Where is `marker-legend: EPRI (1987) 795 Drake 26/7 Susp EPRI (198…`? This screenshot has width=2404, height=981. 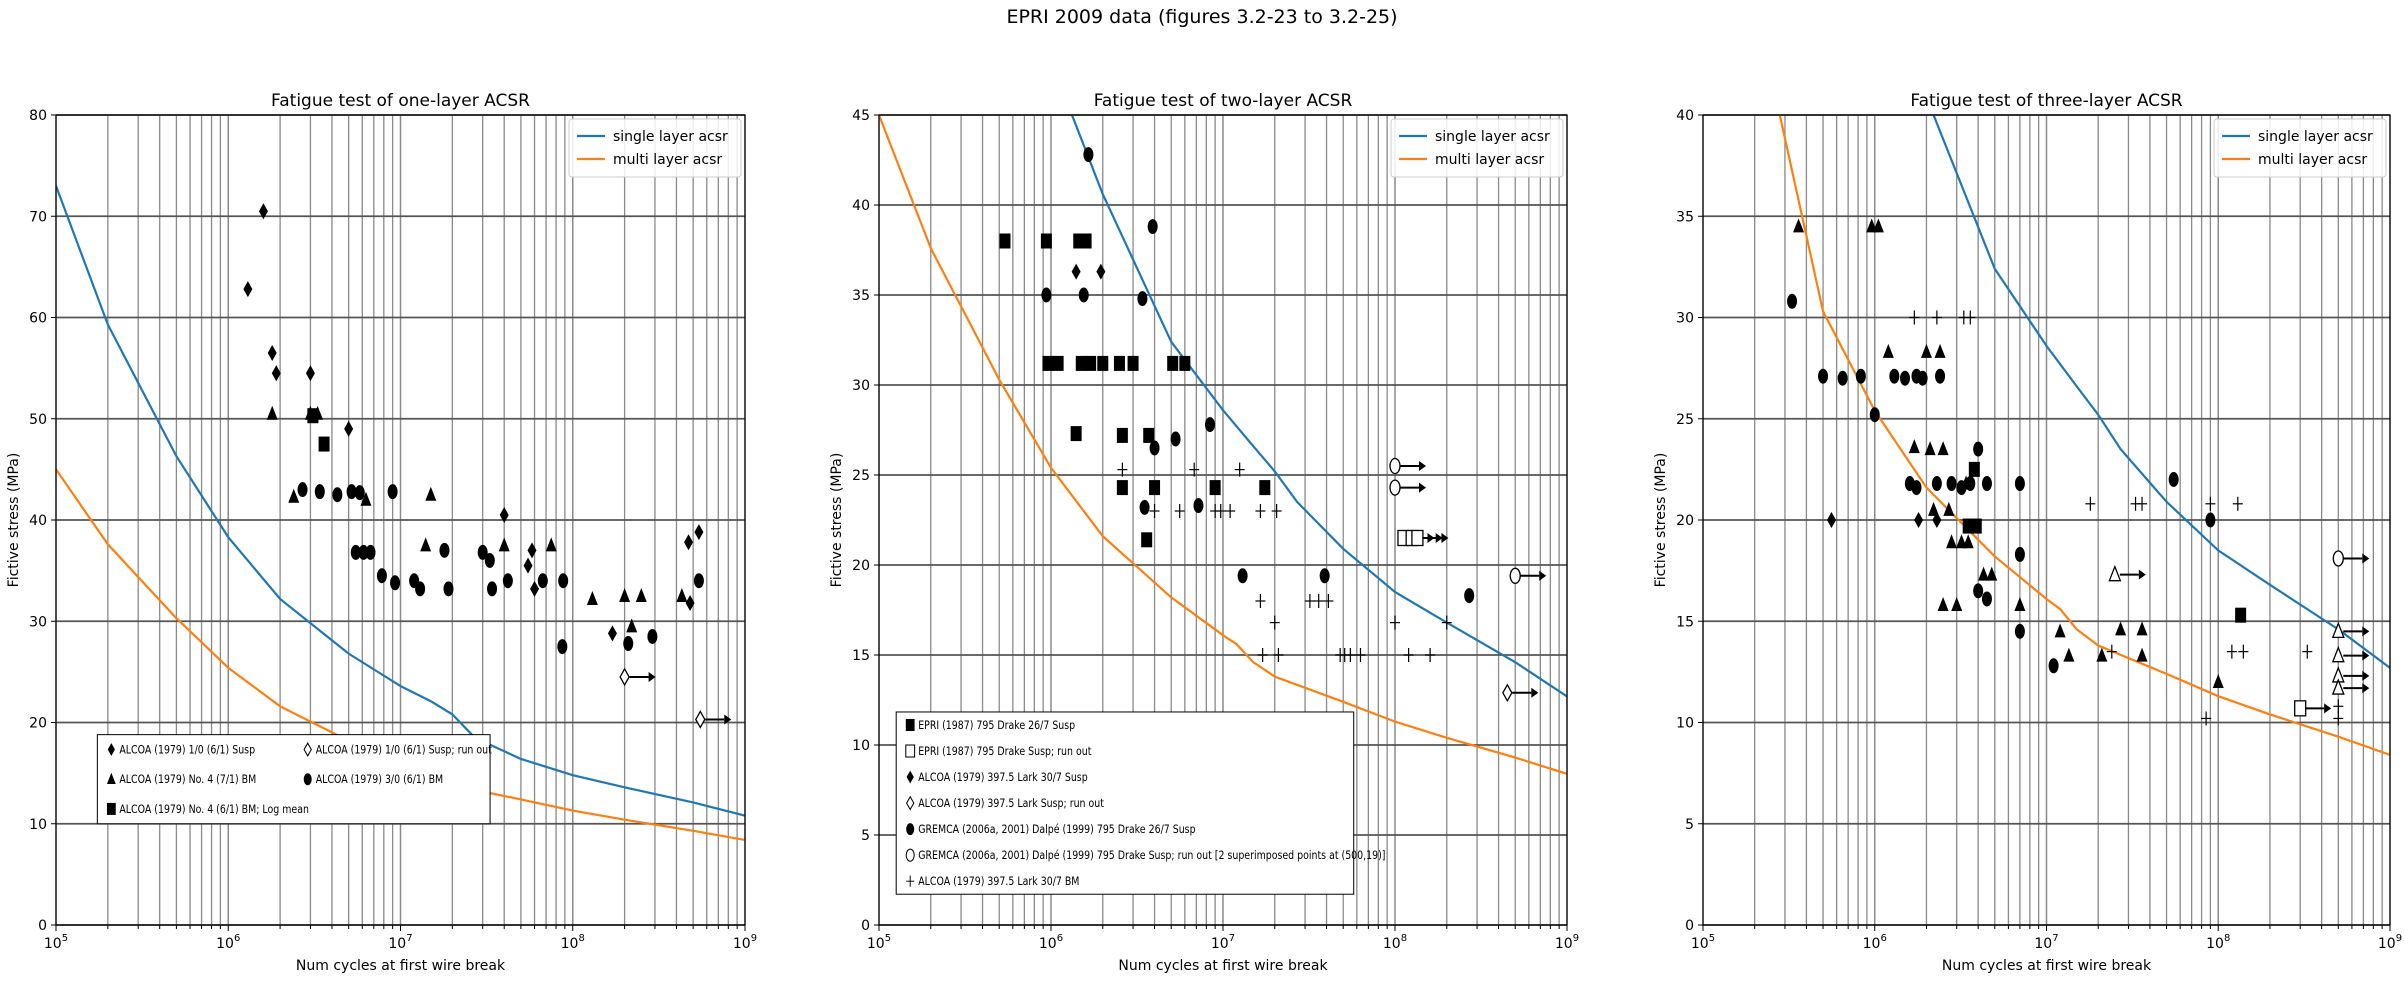 marker-legend: EPRI (1987) 795 Drake 26/7 Susp EPRI (198… is located at coordinates (1140, 803).